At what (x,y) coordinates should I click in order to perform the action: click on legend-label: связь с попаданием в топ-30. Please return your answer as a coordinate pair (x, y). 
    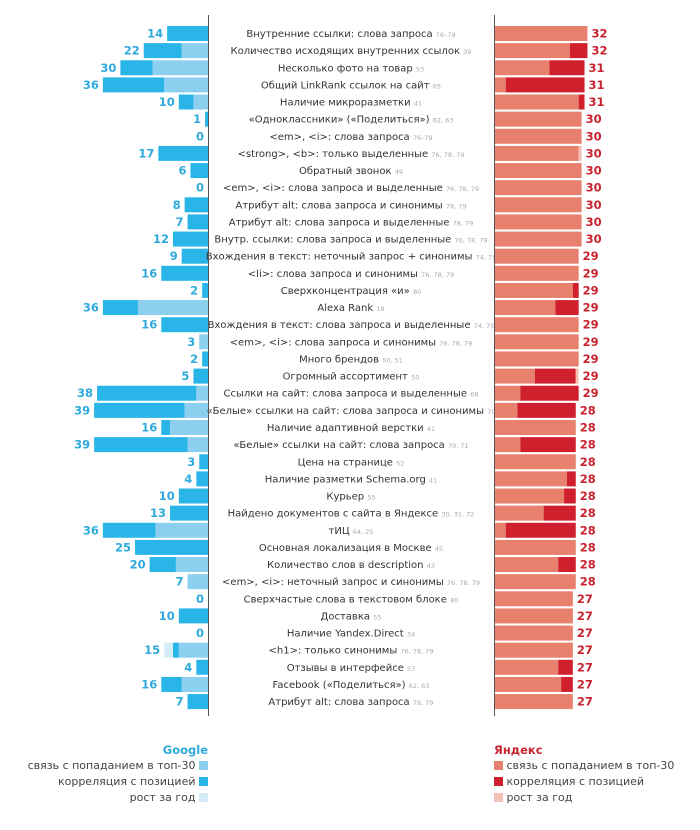
    Looking at the image, I should click on (111, 765).